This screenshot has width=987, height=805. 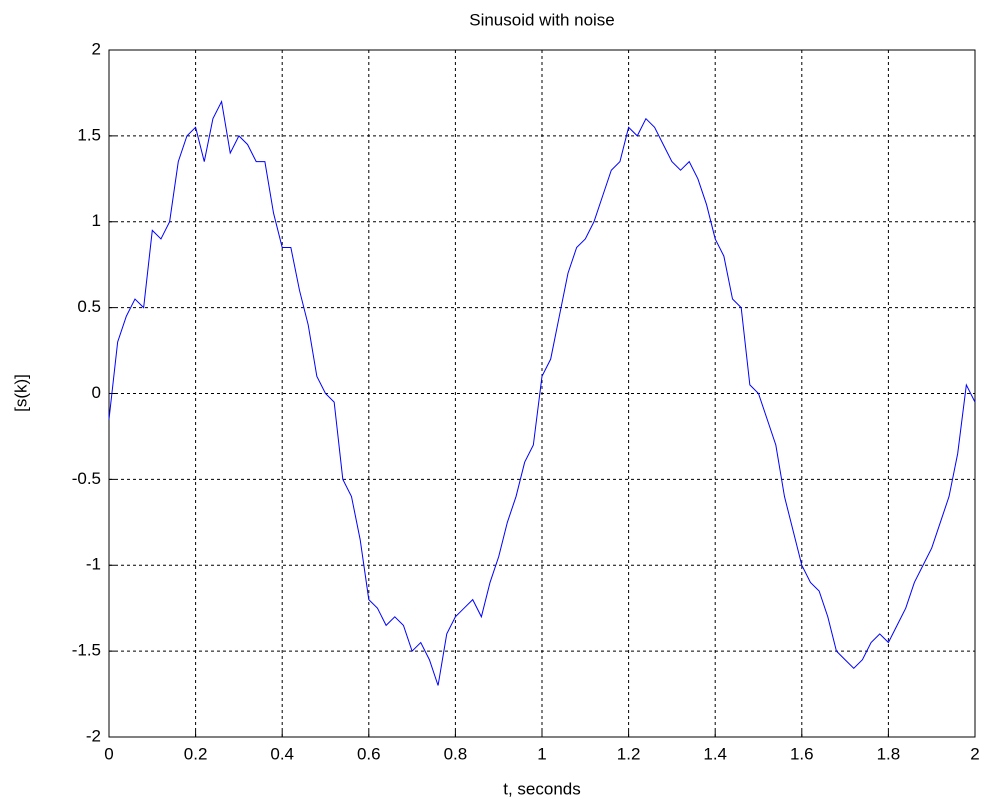 I want to click on y-tick-label: 1, so click(x=96, y=220).